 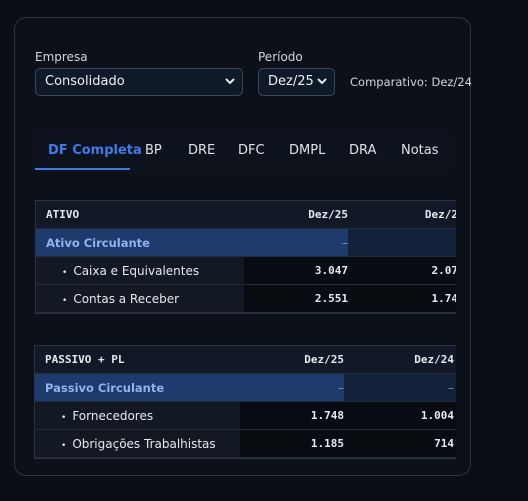 I want to click on header-row: ATIVO Dez/25 Dez/2, so click(x=246, y=215).